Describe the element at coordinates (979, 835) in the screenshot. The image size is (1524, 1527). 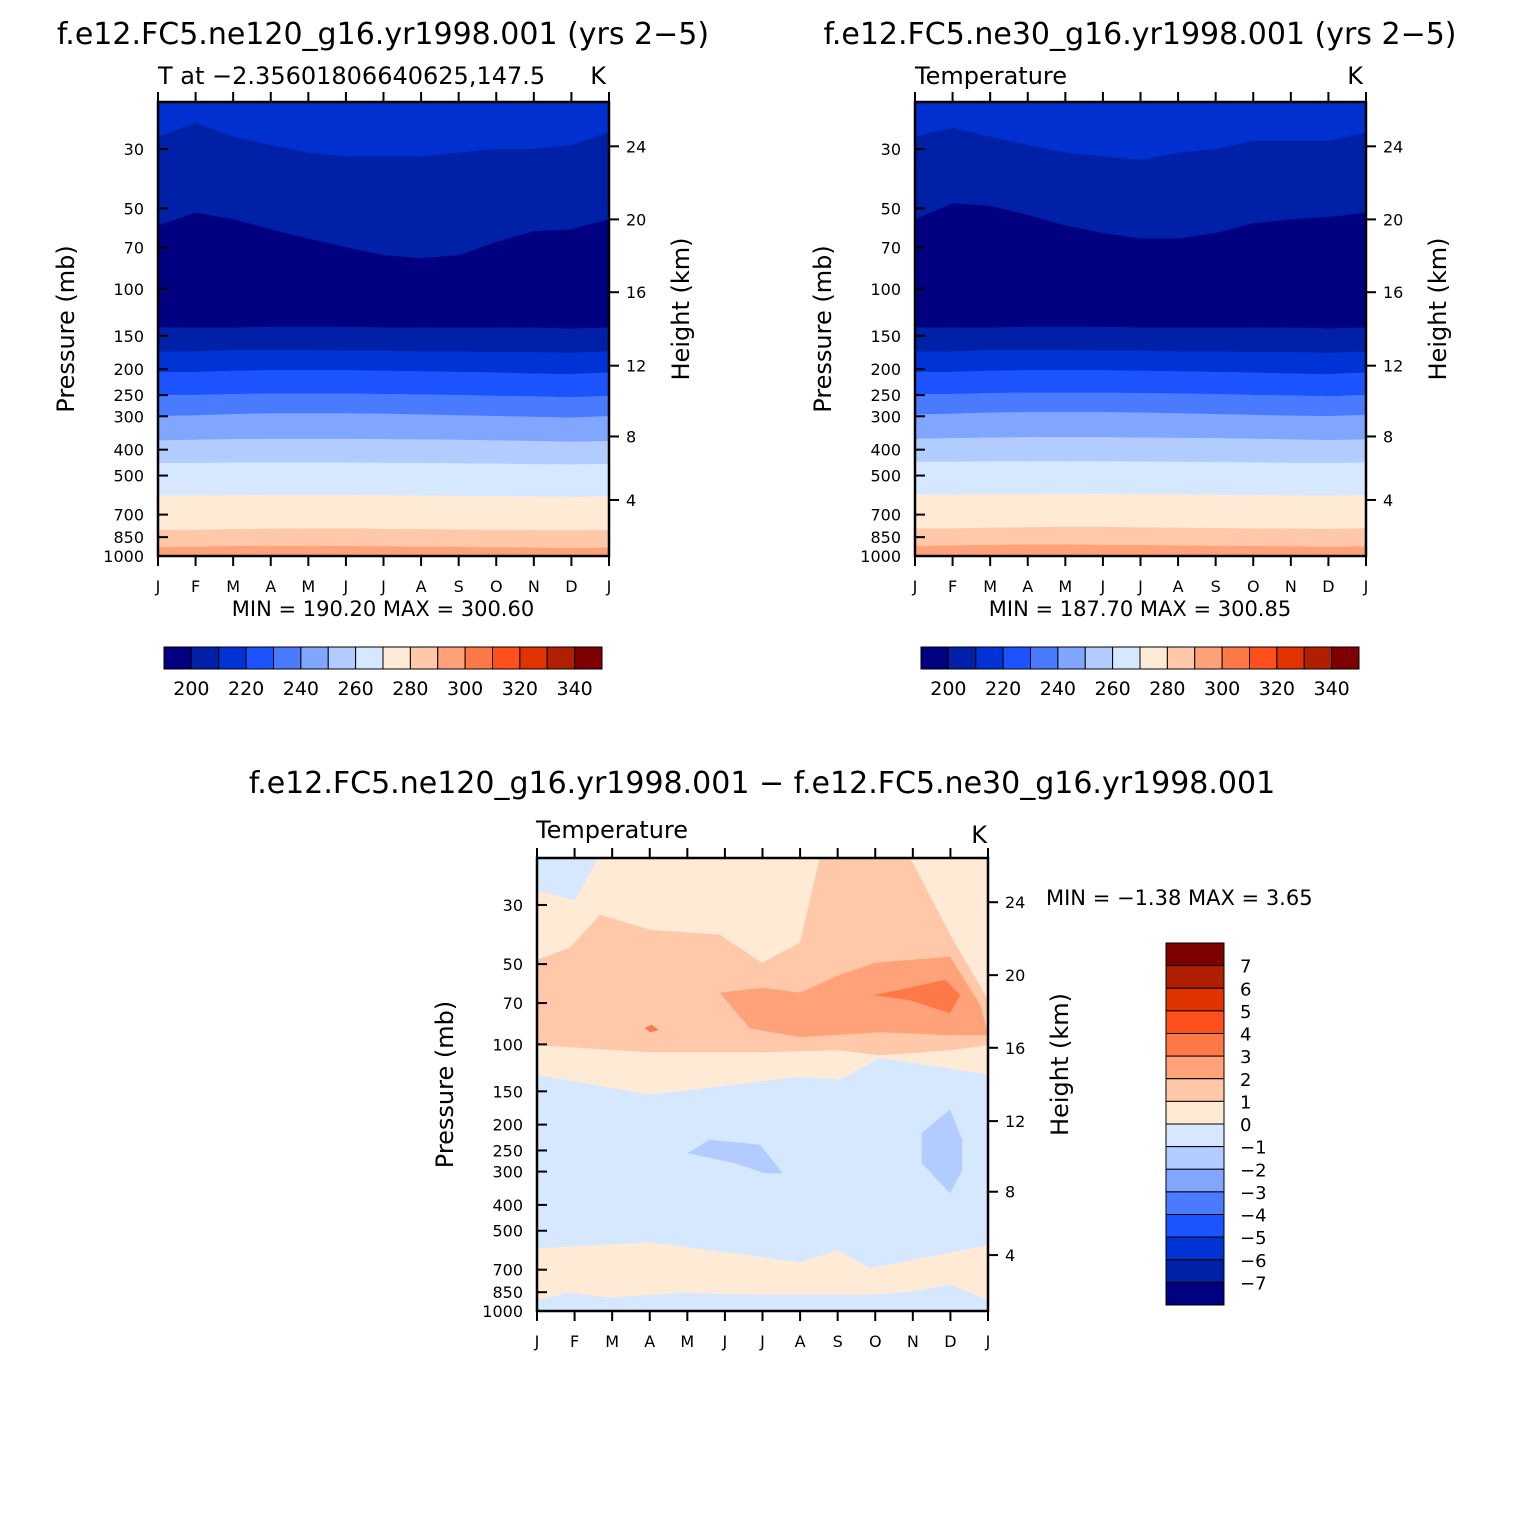
I see `panel-right-string: K` at that location.